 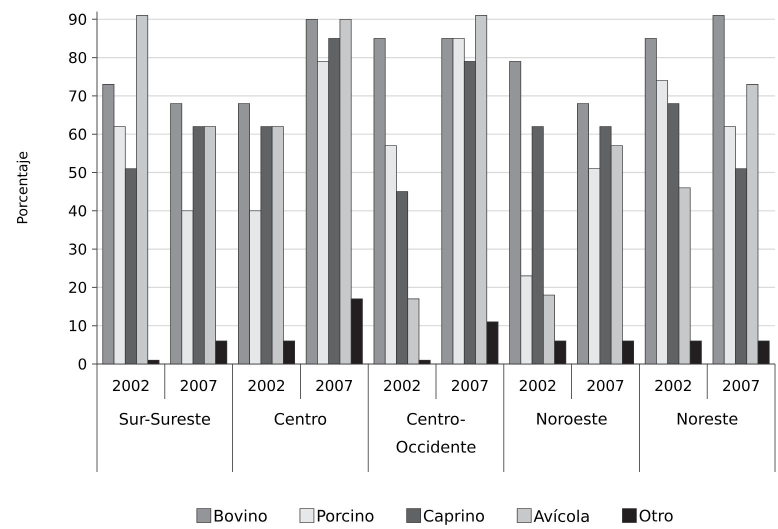 What do you see at coordinates (300, 418) in the screenshot?
I see `text: Centro` at bounding box center [300, 418].